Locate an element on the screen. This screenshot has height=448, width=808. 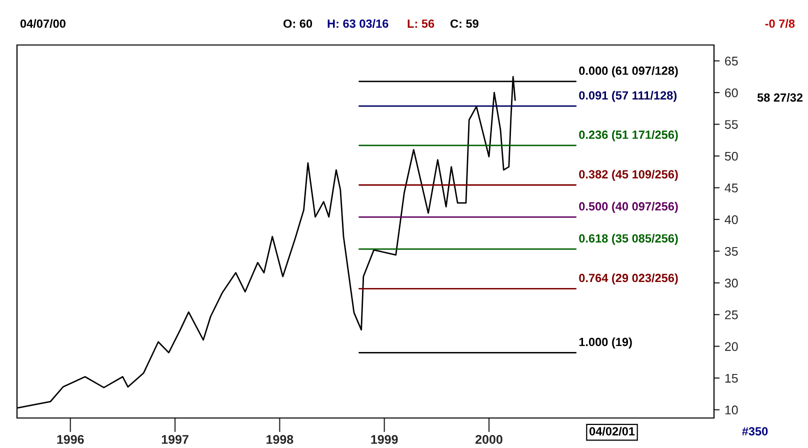
text: 58 27/32 is located at coordinates (780, 97).